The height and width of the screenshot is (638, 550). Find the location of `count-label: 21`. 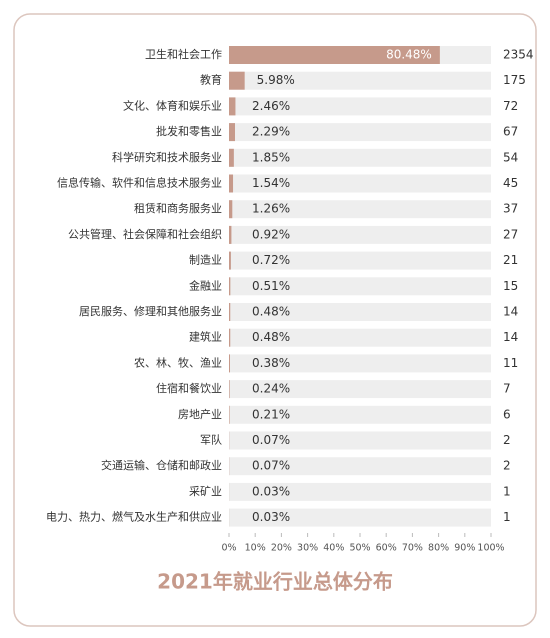

count-label: 21 is located at coordinates (510, 260).